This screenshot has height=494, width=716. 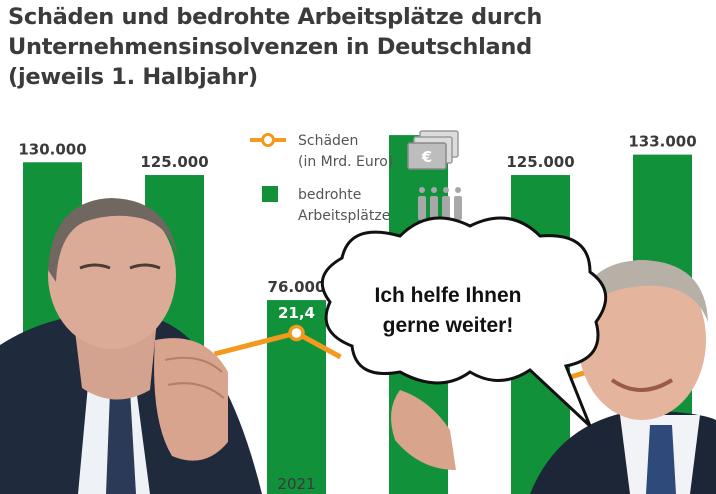 What do you see at coordinates (448, 295) in the screenshot?
I see `speech-bubble-line-1: Ich helfe Ihnen` at bounding box center [448, 295].